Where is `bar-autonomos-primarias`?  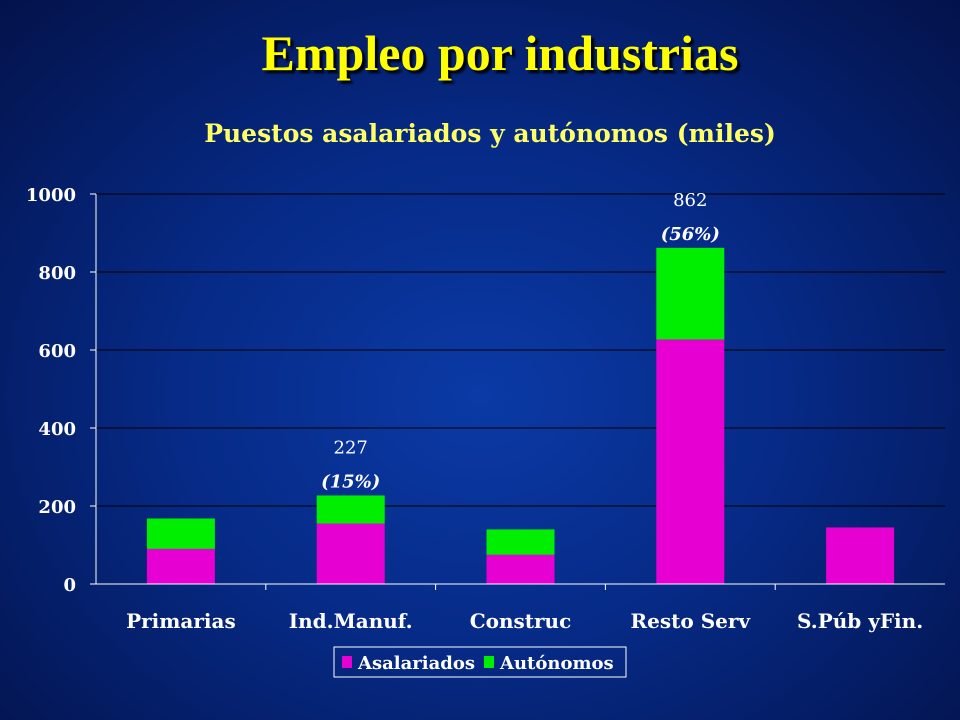
bar-autonomos-primarias is located at coordinates (180, 533).